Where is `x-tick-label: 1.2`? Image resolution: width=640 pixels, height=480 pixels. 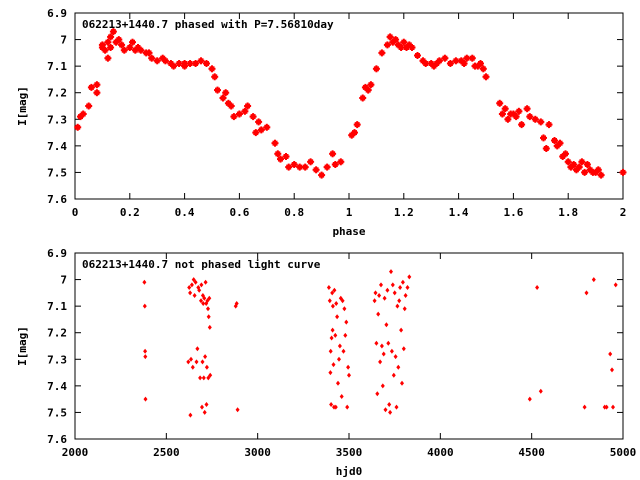 x-tick-label: 1.2 is located at coordinates (404, 212).